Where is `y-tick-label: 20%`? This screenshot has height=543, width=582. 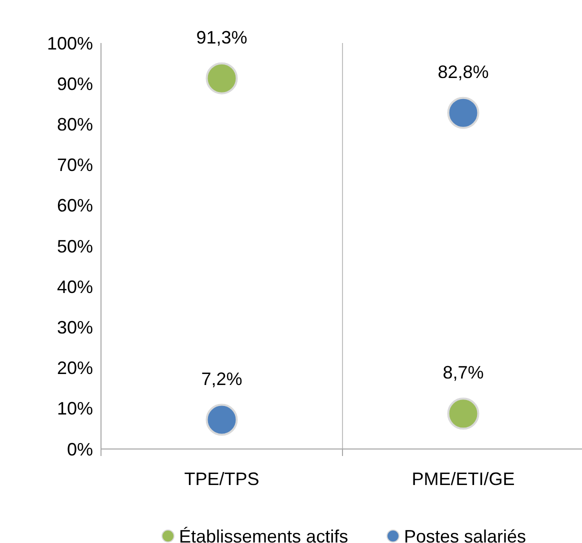
y-tick-label: 20% is located at coordinates (74, 368).